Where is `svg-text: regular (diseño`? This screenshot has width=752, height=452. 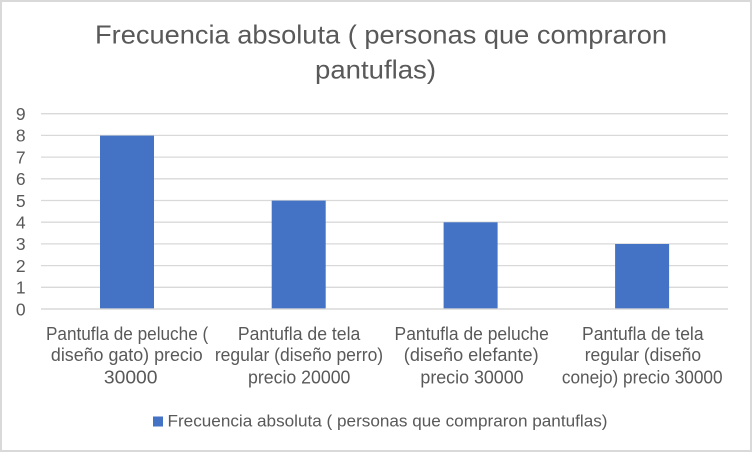
svg-text: regular (diseño is located at coordinates (643, 354).